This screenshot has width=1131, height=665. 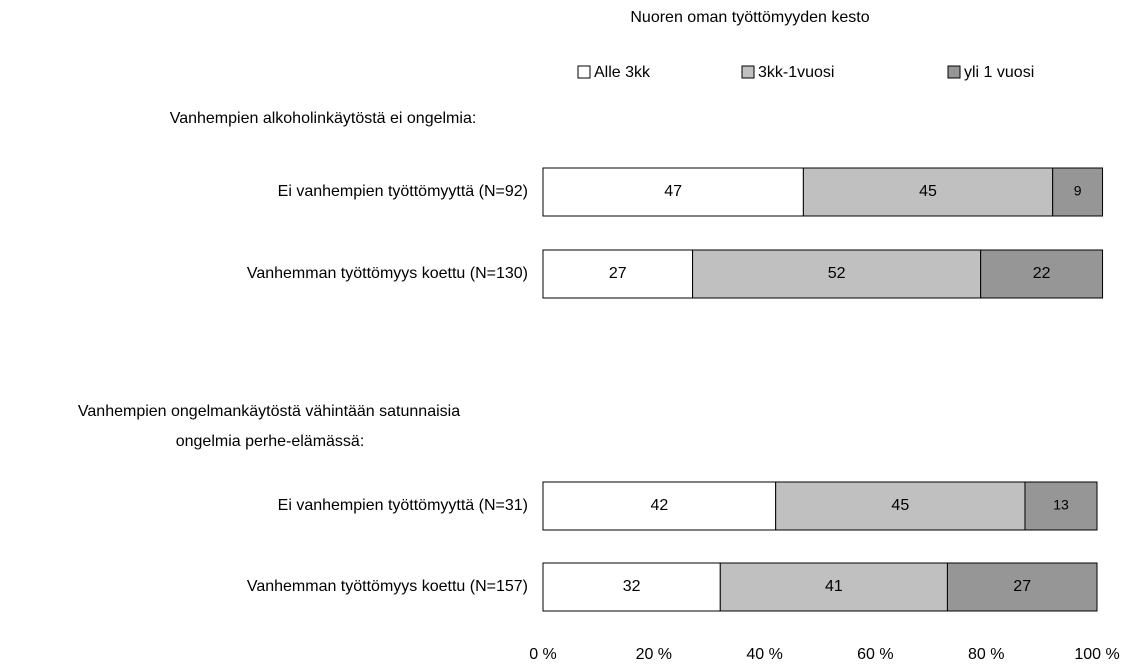 I want to click on value-label: 32, so click(x=632, y=586).